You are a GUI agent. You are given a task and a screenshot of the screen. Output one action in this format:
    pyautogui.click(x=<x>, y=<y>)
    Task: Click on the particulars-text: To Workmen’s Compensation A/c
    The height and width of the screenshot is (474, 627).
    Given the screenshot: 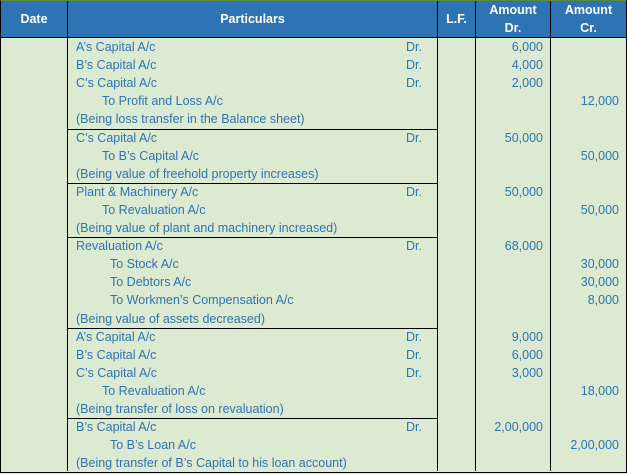 What is the action you would take?
    pyautogui.click(x=202, y=300)
    